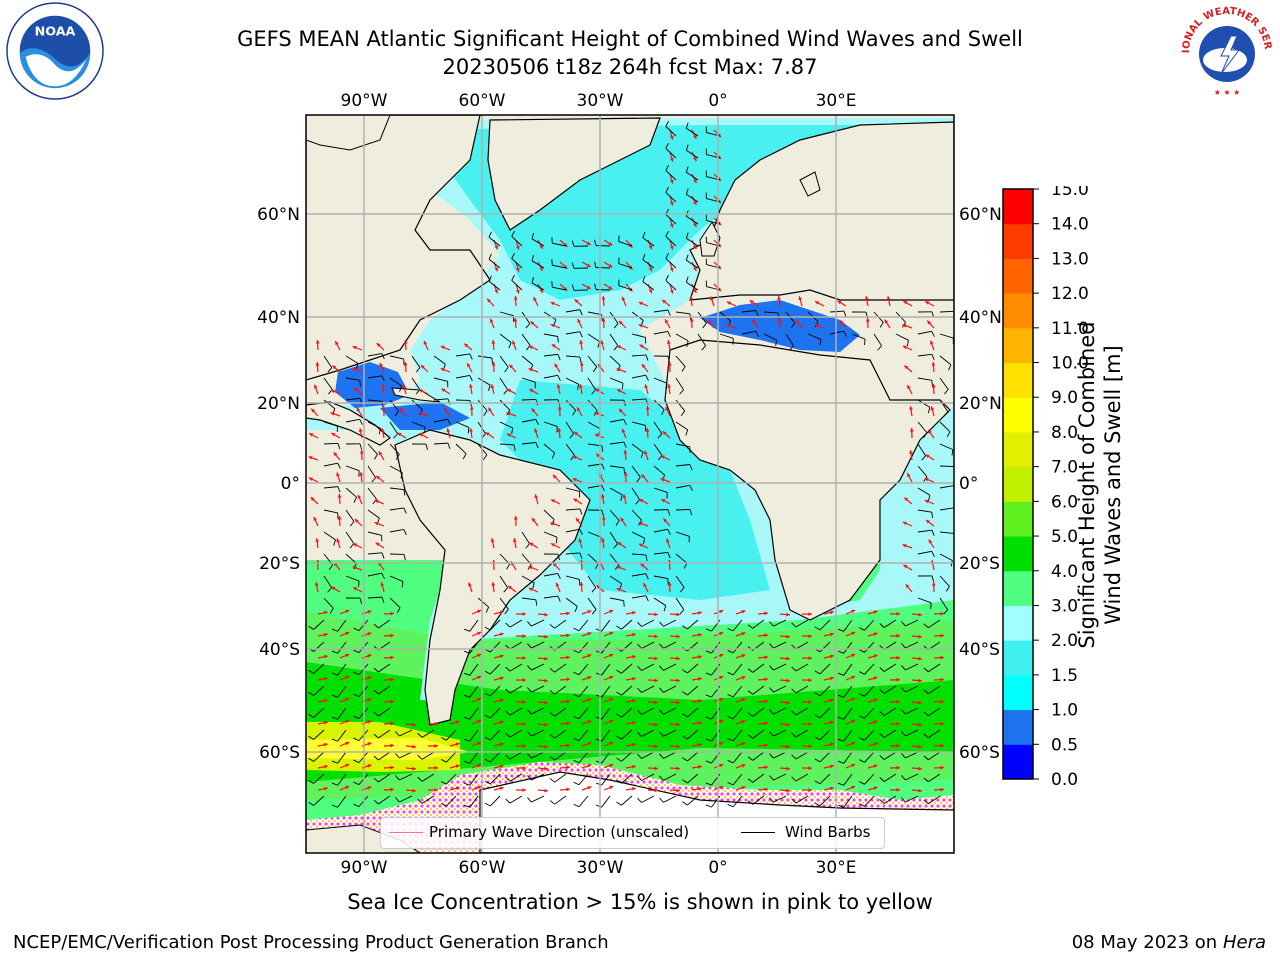 Image resolution: width=1280 pixels, height=960 pixels. What do you see at coordinates (630, 67) in the screenshot?
I see `chart-subtitle: 20230506 t18z 264h fcst Max: 7.87` at bounding box center [630, 67].